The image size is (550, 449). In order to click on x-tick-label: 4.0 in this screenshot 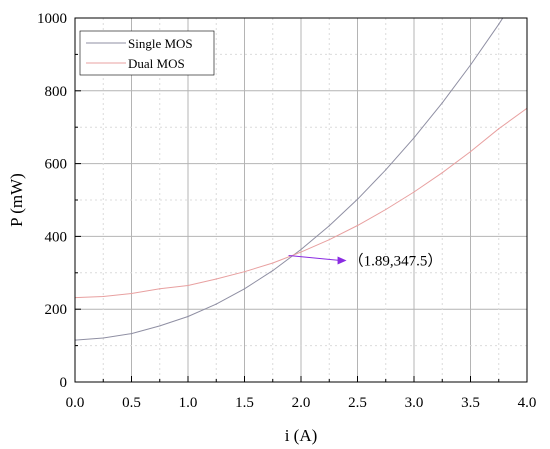, I will do `click(527, 403)`.